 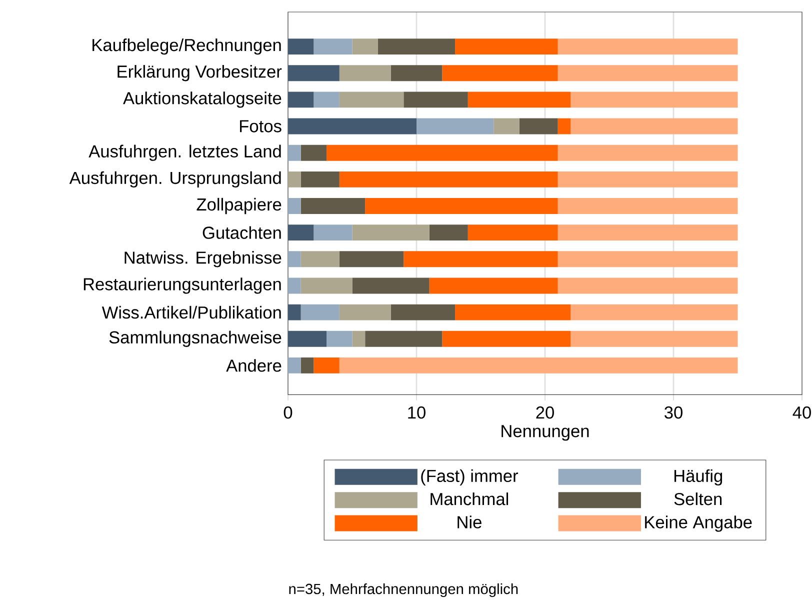 What do you see at coordinates (470, 522) in the screenshot?
I see `legend-label: Nie` at bounding box center [470, 522].